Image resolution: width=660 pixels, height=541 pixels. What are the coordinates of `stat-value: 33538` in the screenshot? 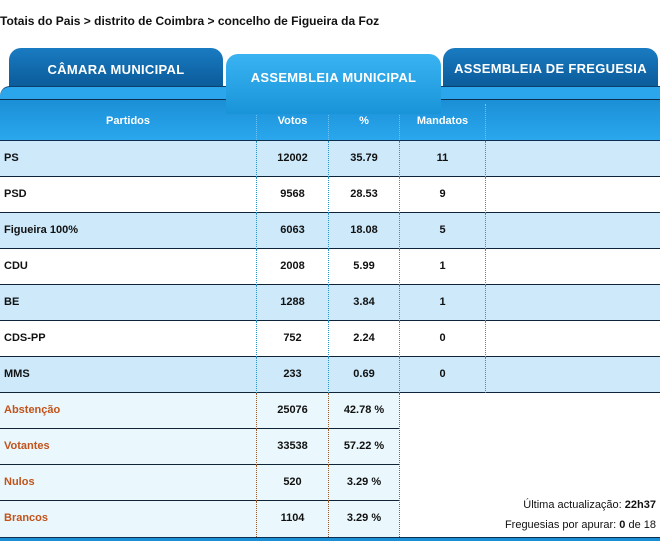 It's located at (292, 446).